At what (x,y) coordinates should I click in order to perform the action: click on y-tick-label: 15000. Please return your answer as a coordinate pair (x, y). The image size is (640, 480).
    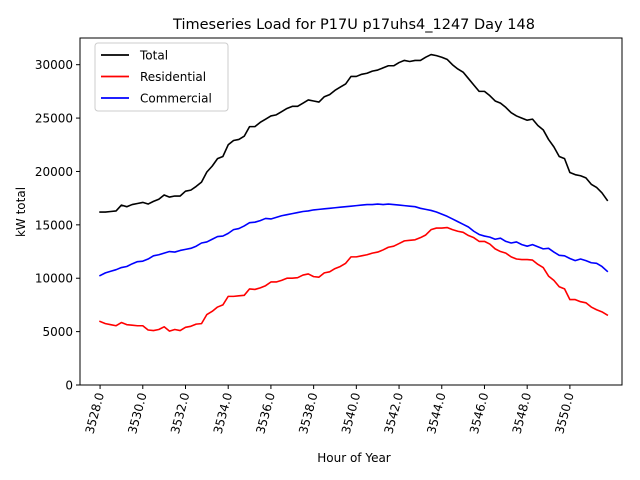
    Looking at the image, I should click on (54, 225).